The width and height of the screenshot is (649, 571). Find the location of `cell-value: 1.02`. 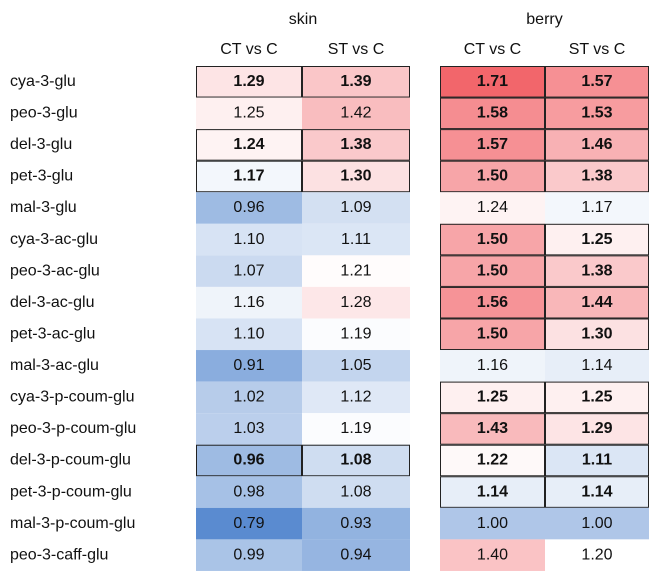

cell-value: 1.02 is located at coordinates (248, 397).